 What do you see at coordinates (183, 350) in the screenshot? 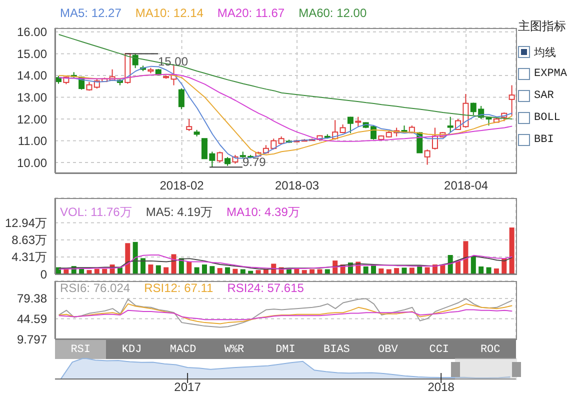
I see `text: MACD` at bounding box center [183, 350].